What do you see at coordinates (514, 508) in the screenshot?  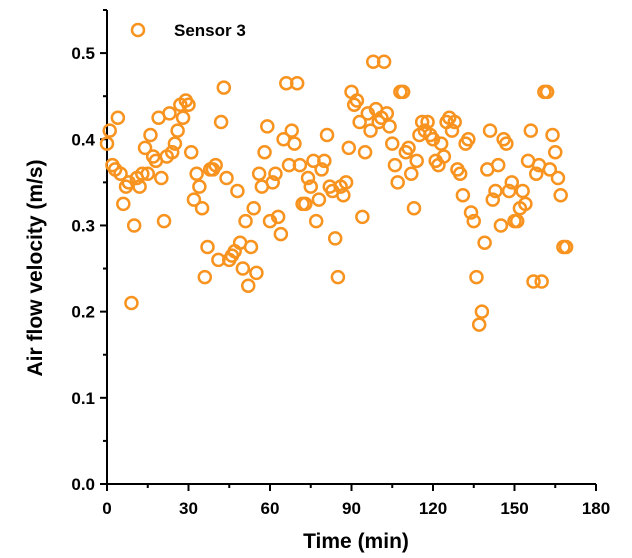 I see `x-tick-label: 150` at bounding box center [514, 508].